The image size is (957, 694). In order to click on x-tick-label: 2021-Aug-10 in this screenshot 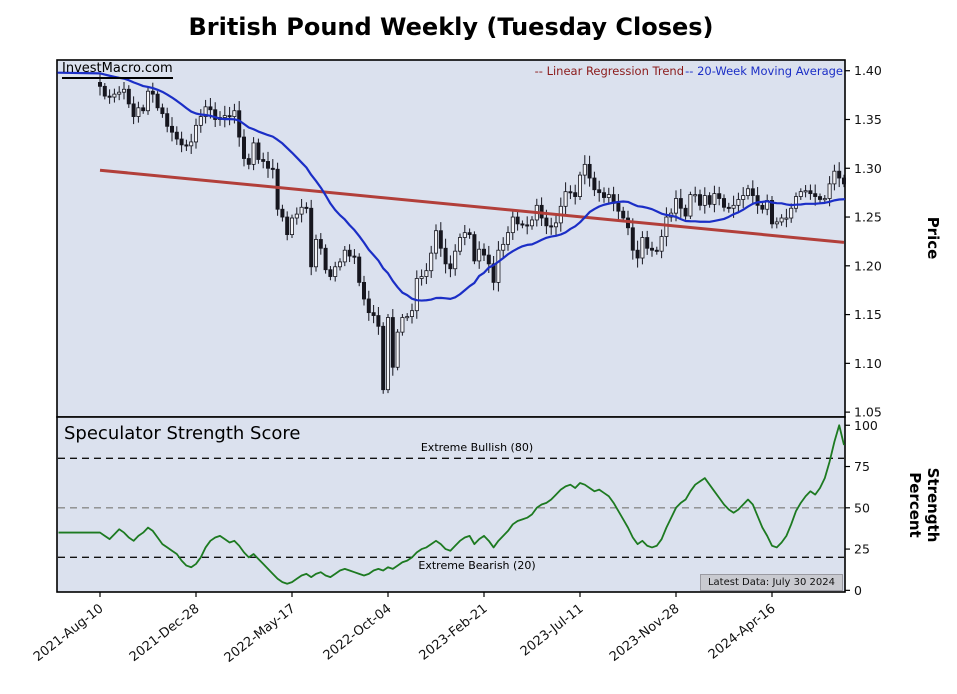, I will do `click(69, 633)`.